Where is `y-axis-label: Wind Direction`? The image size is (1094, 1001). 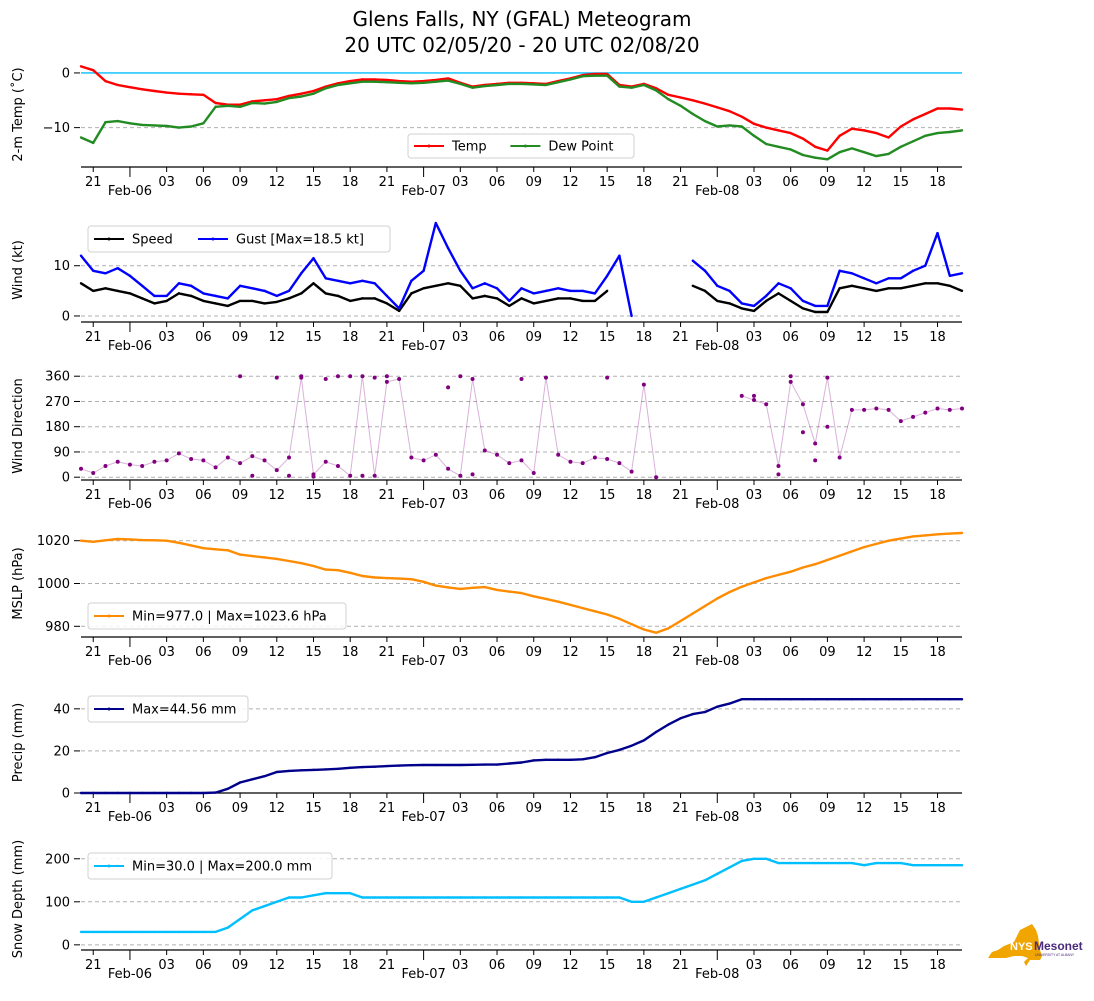 y-axis-label: Wind Direction is located at coordinates (18, 426).